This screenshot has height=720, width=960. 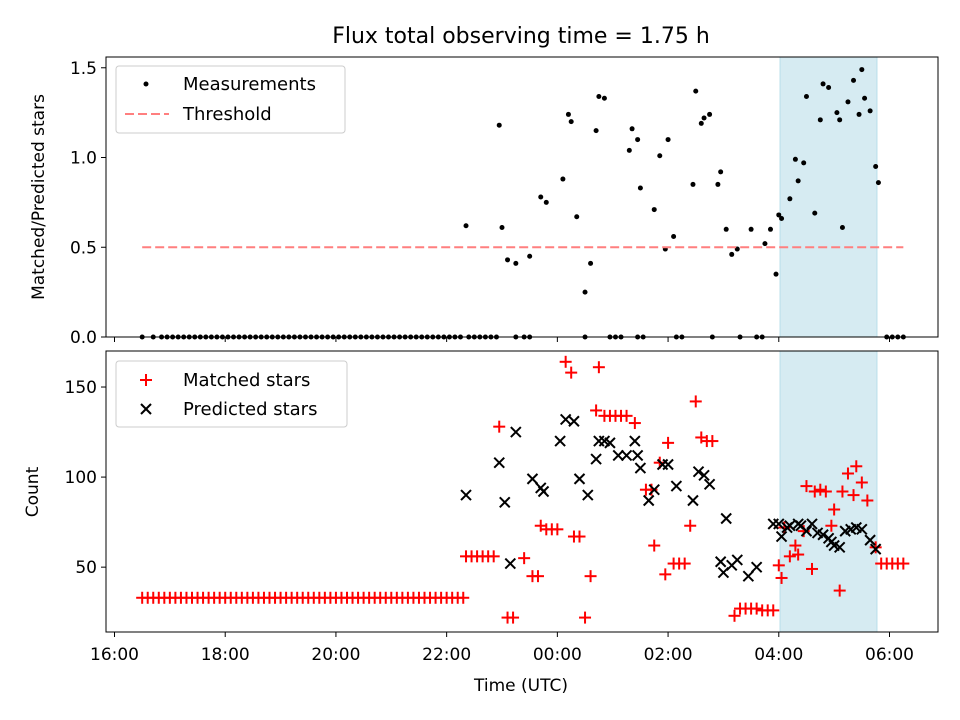 What do you see at coordinates (114, 655) in the screenshot?
I see `x-tick-label: 16:00` at bounding box center [114, 655].